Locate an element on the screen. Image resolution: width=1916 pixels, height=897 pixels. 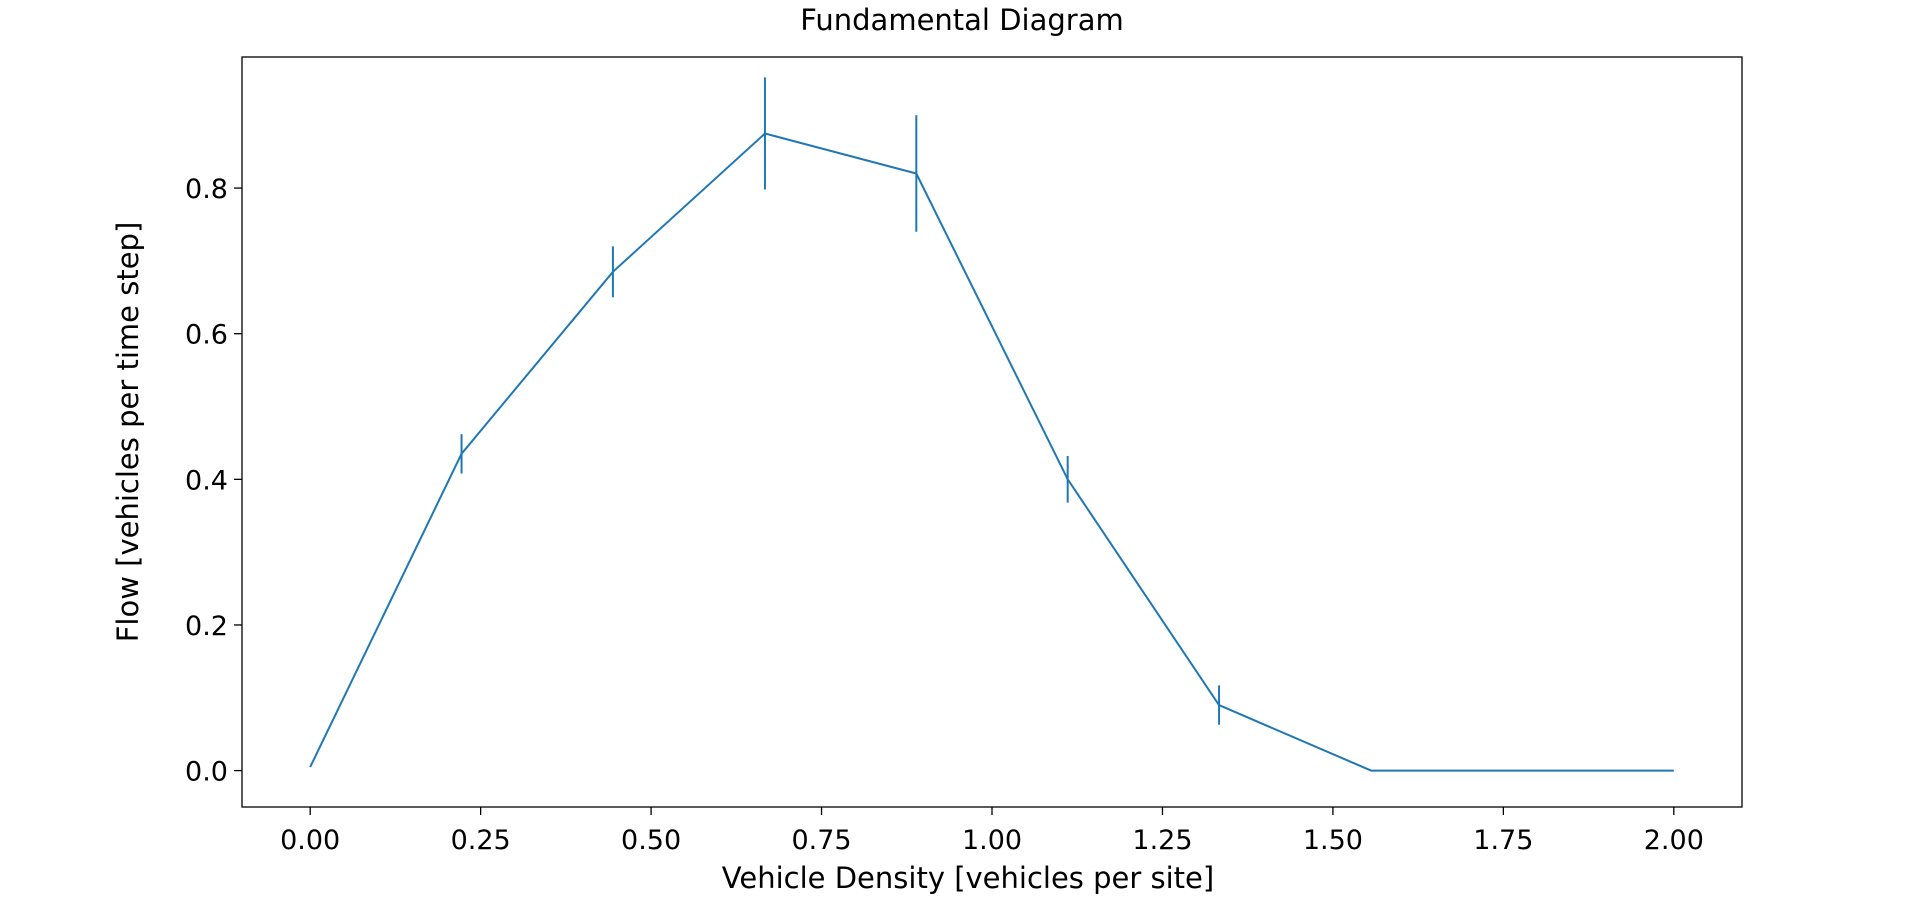
y-tick-label: 0.8 is located at coordinates (206, 189).